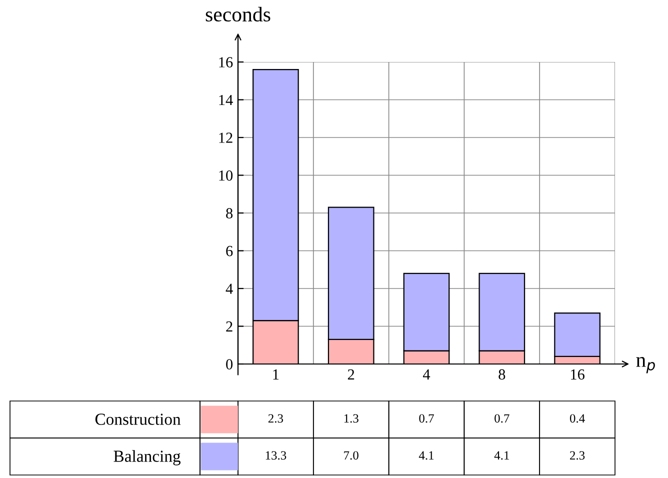 Image resolution: width=668 pixels, height=478 pixels. What do you see at coordinates (276, 374) in the screenshot?
I see `x-tick-label: 1` at bounding box center [276, 374].